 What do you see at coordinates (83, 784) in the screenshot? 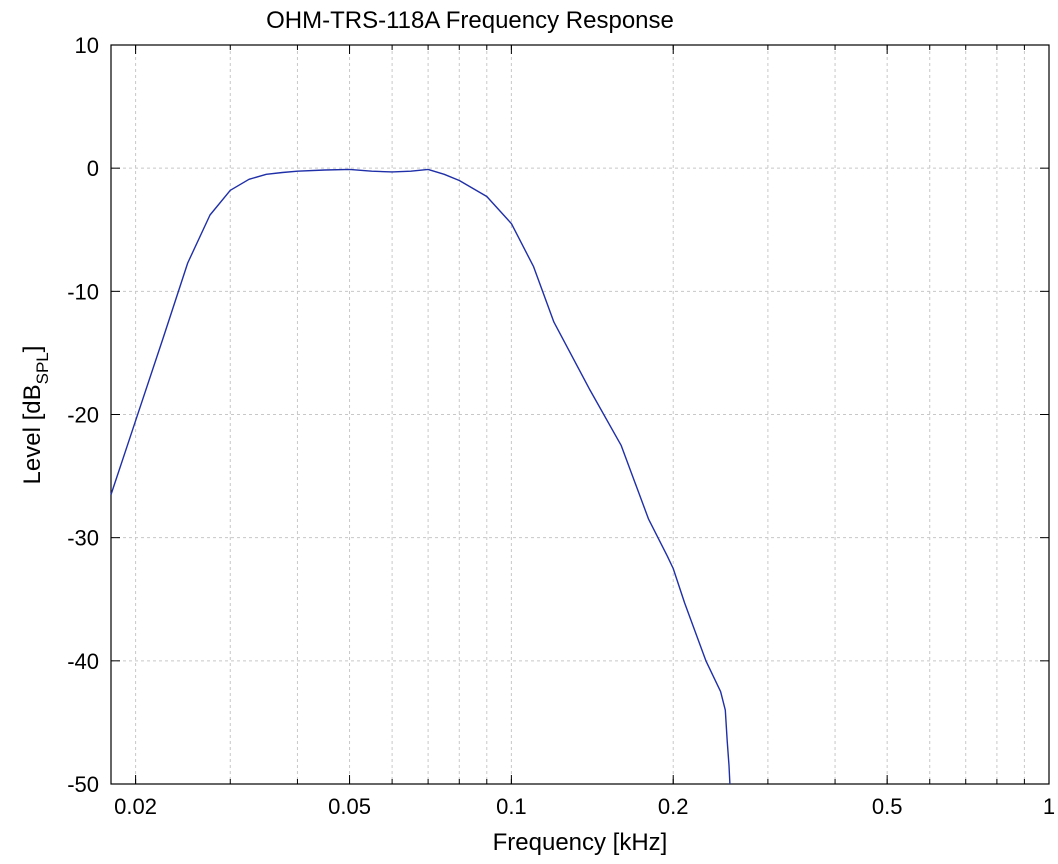
I see `y-tick-label: -50` at bounding box center [83, 784].